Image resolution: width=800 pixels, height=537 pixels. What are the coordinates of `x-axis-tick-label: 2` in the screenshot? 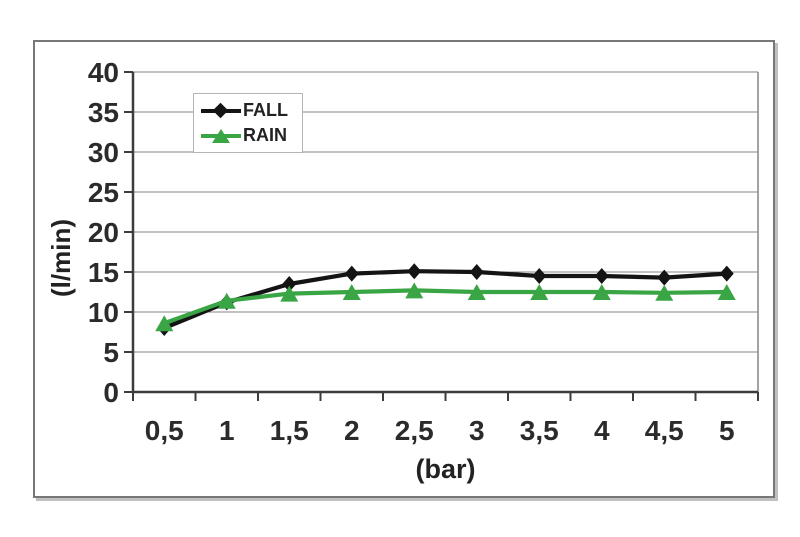 It's located at (352, 430).